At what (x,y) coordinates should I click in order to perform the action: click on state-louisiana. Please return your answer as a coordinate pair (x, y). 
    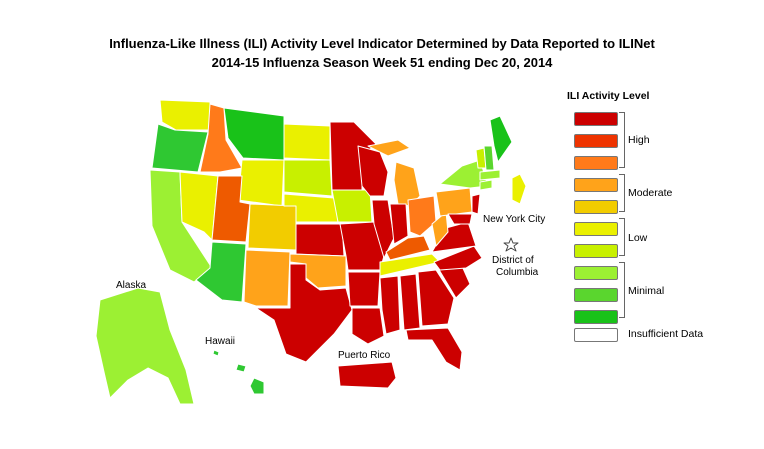
    Looking at the image, I should click on (368, 326).